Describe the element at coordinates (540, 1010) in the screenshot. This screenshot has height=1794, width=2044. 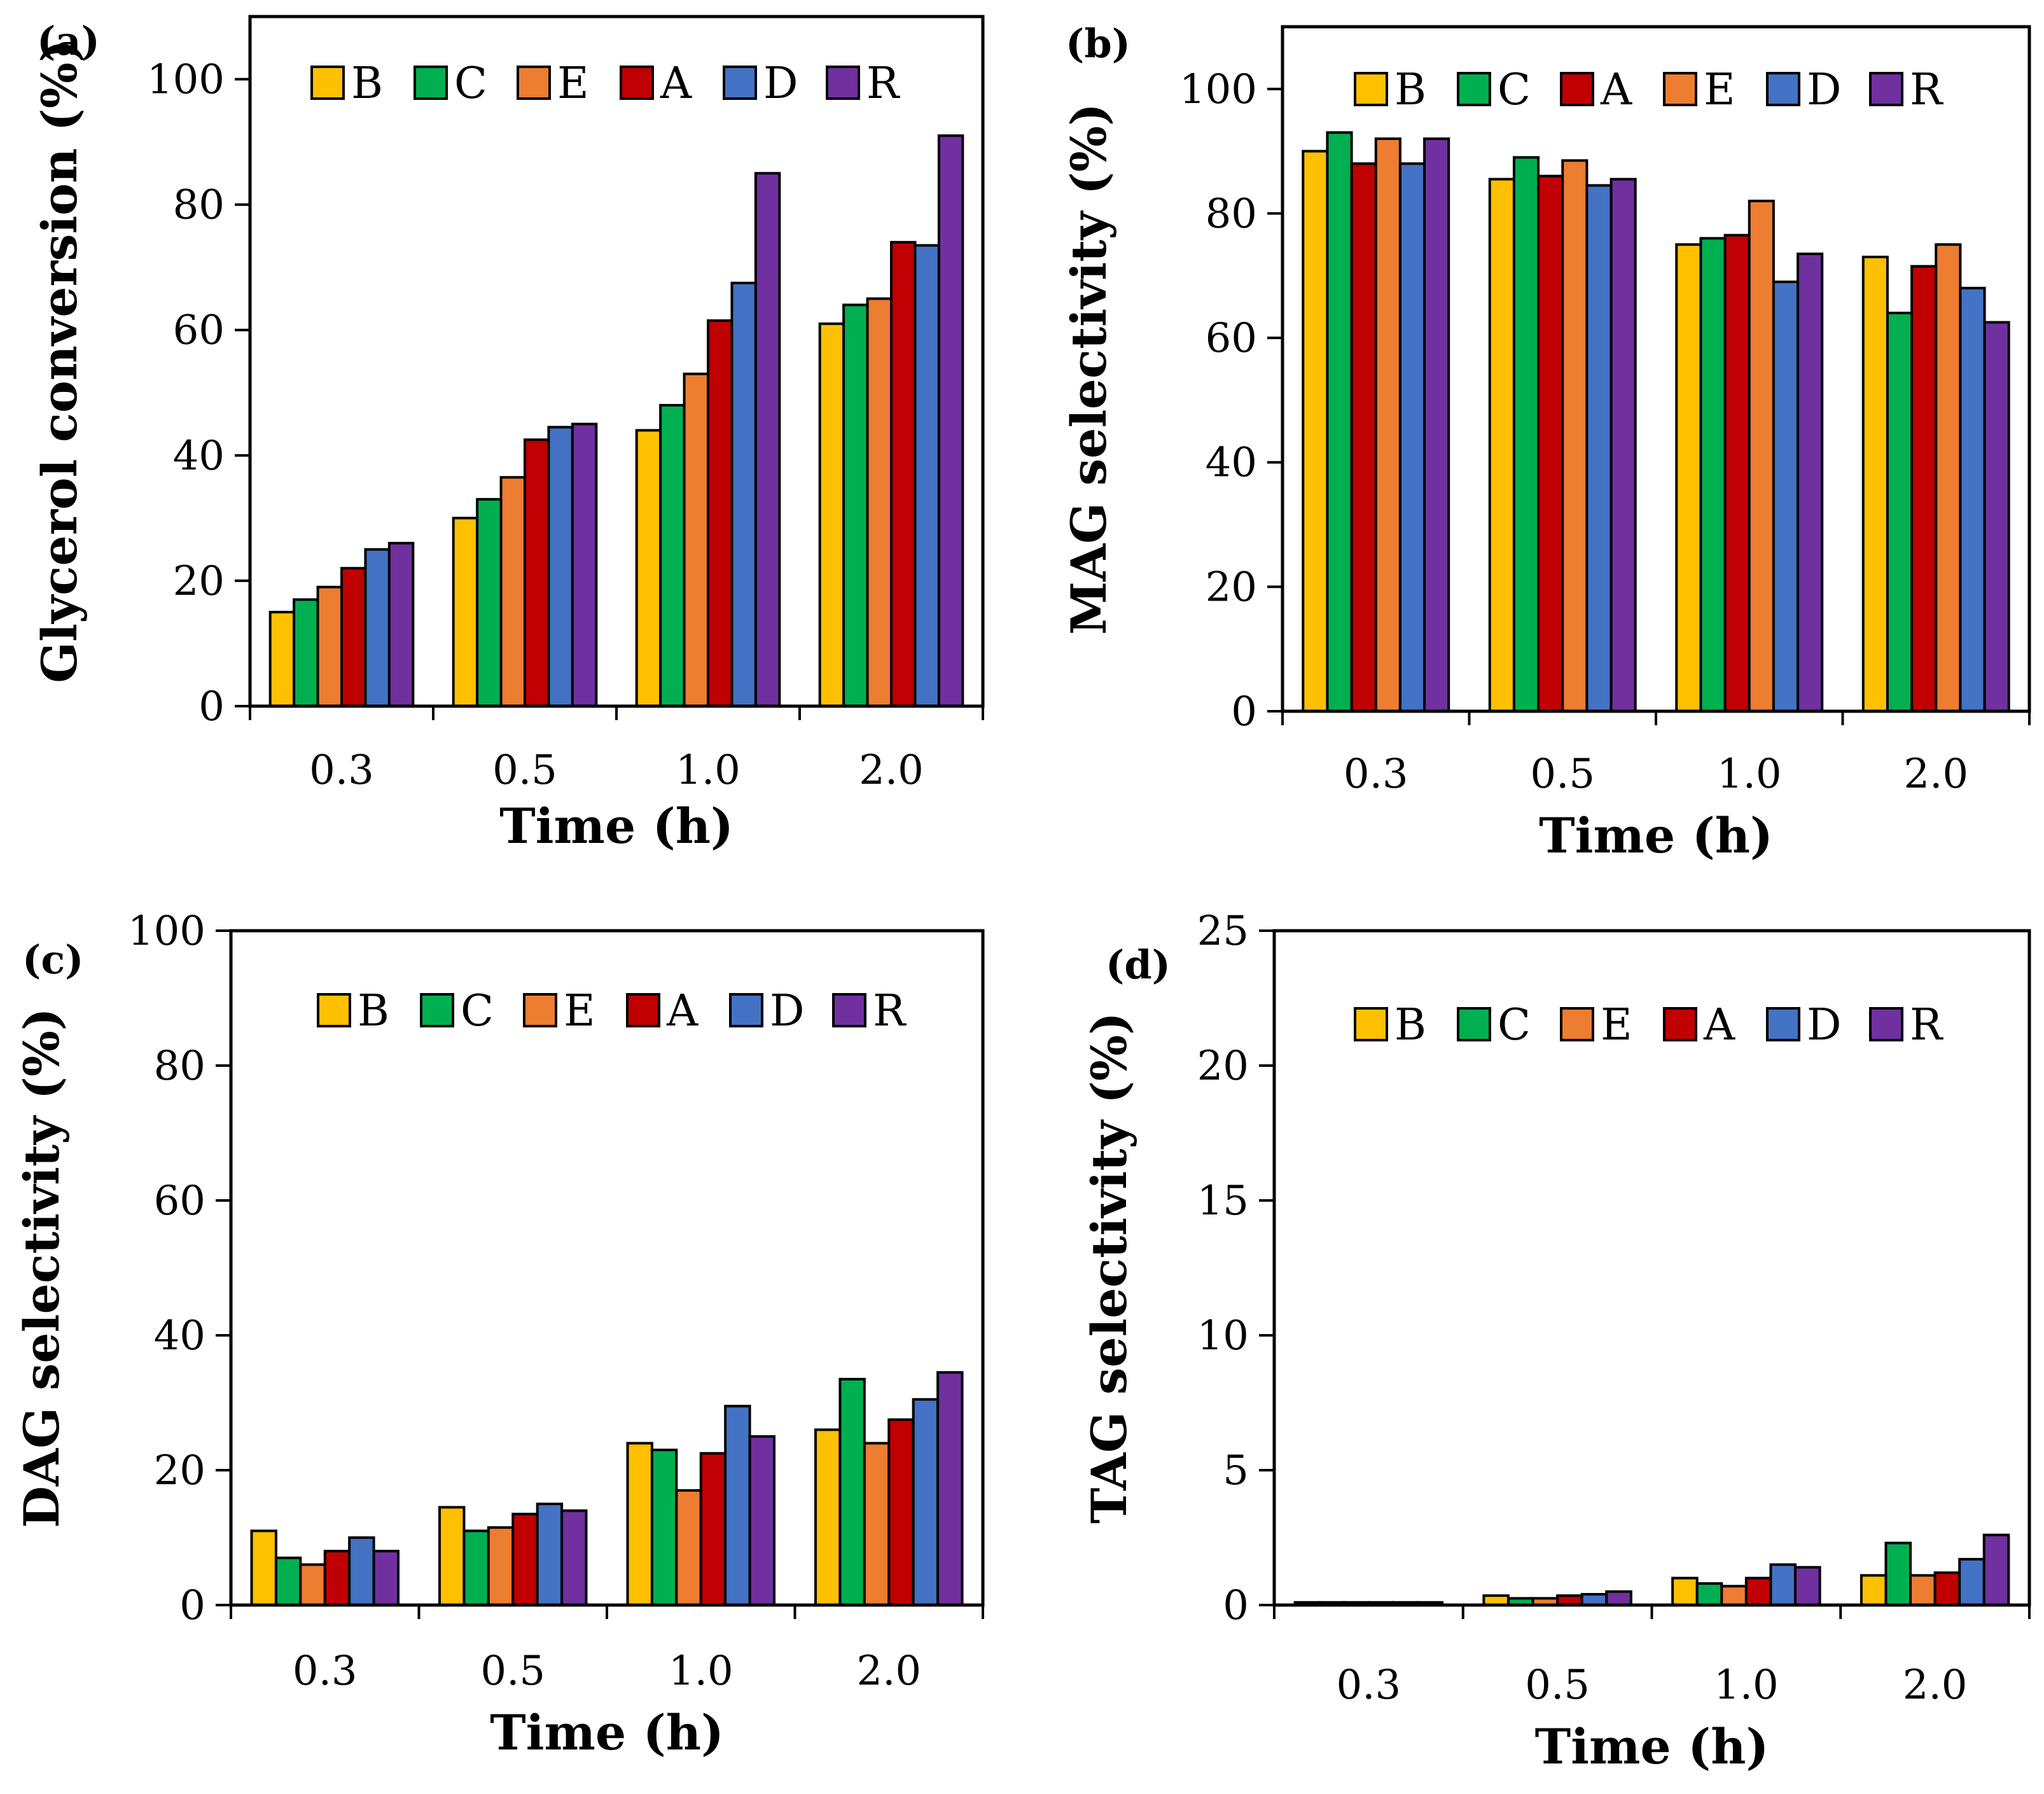
I see `legend-swatch-E` at that location.